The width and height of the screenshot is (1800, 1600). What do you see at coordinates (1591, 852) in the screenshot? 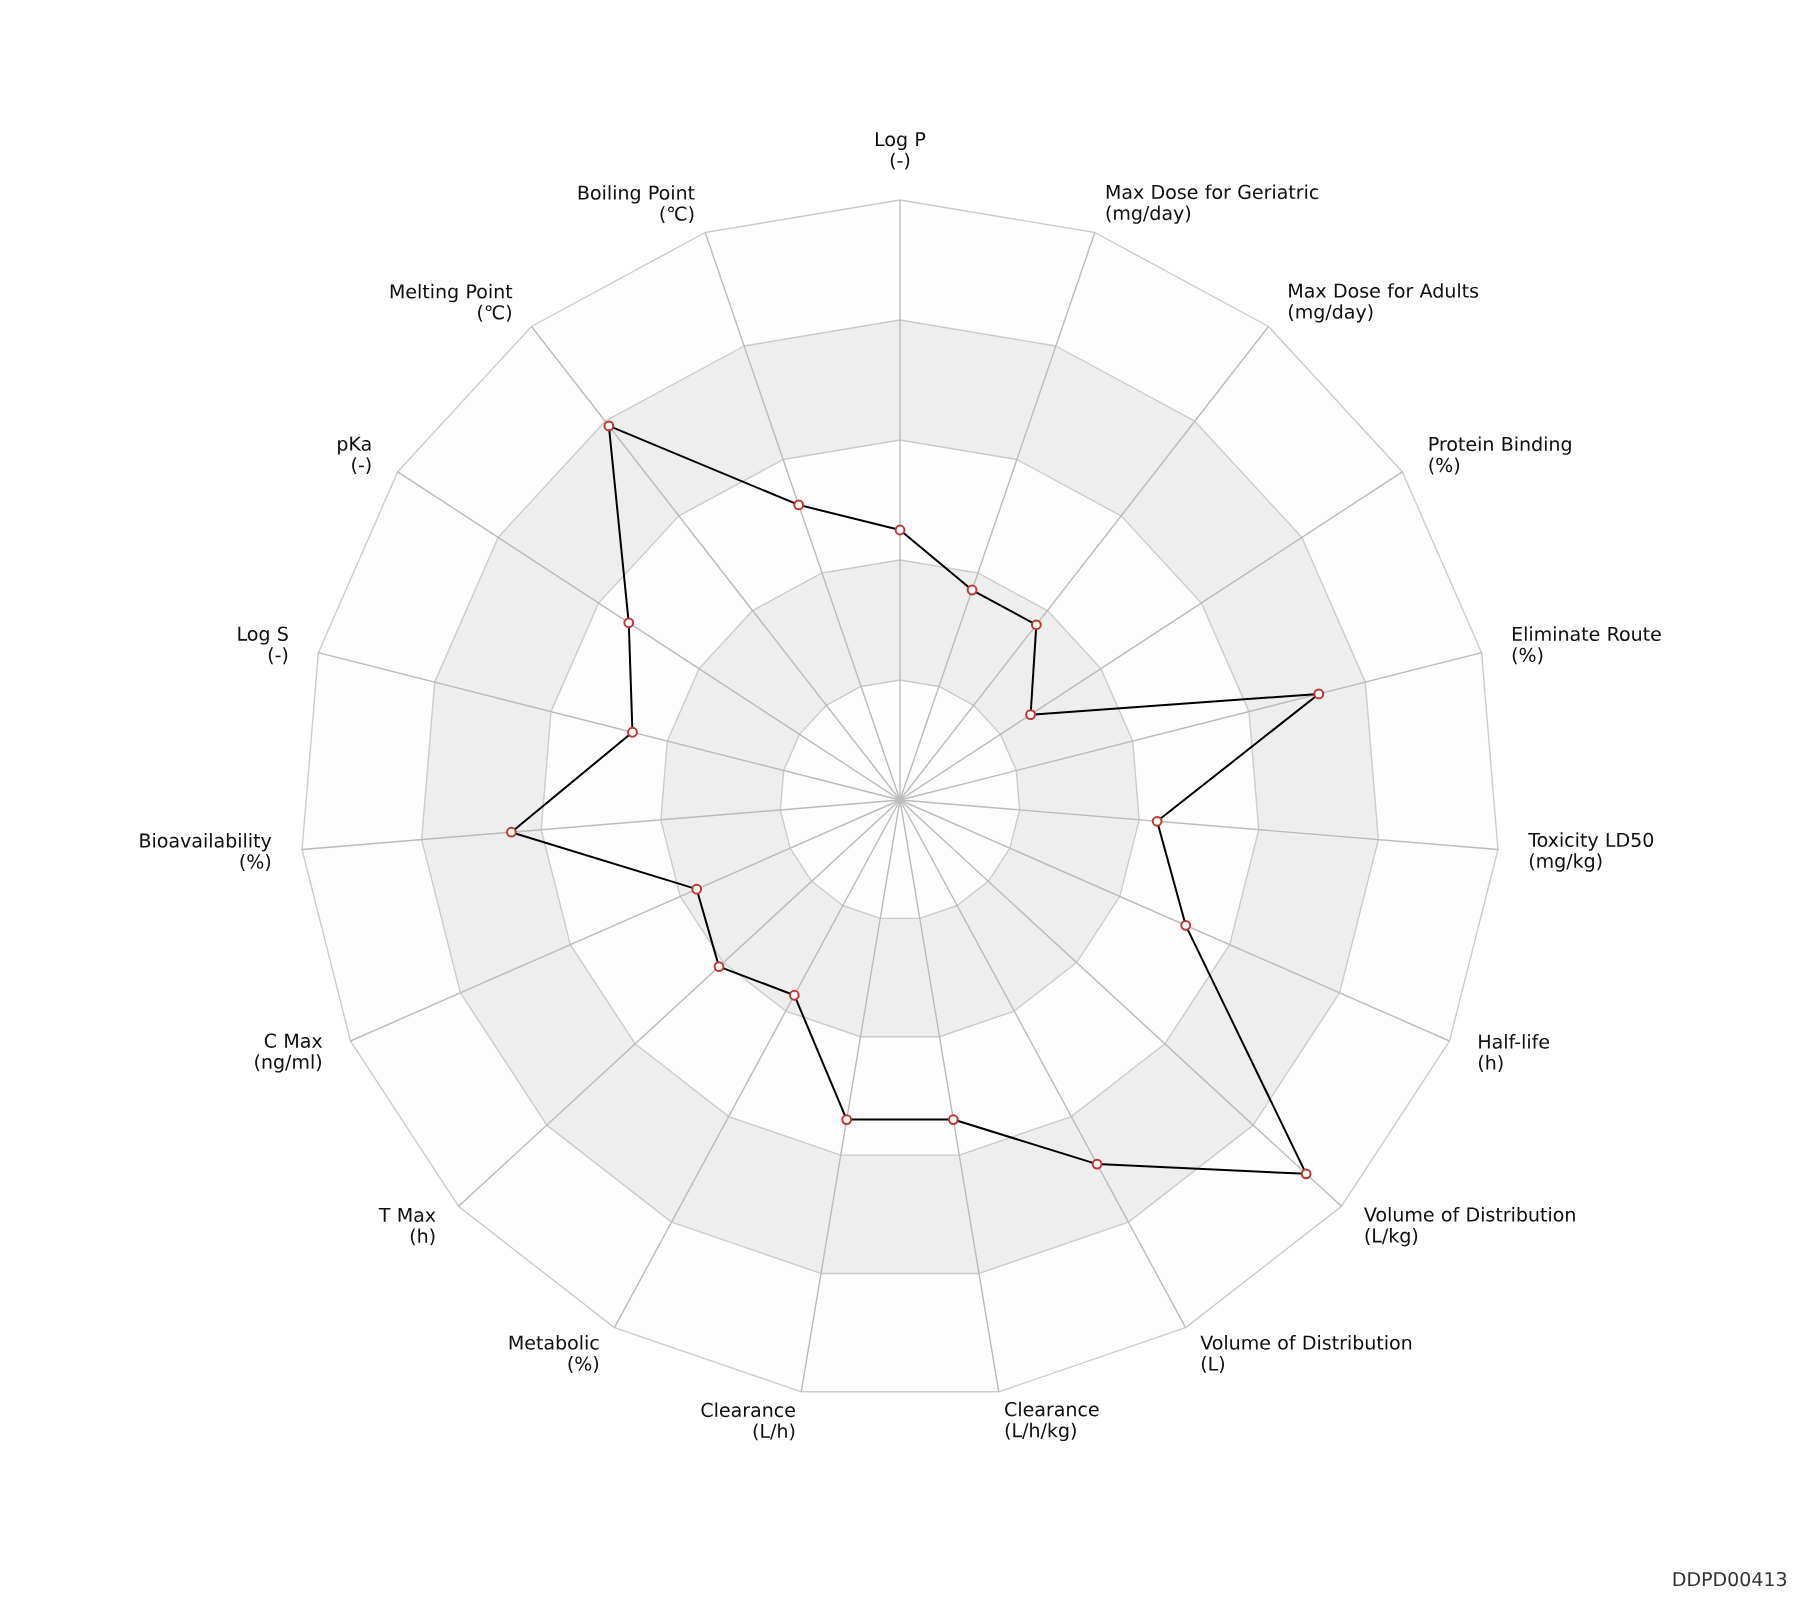
I see `spoke-label: Toxicity LD50 (mg/kg)` at bounding box center [1591, 852].